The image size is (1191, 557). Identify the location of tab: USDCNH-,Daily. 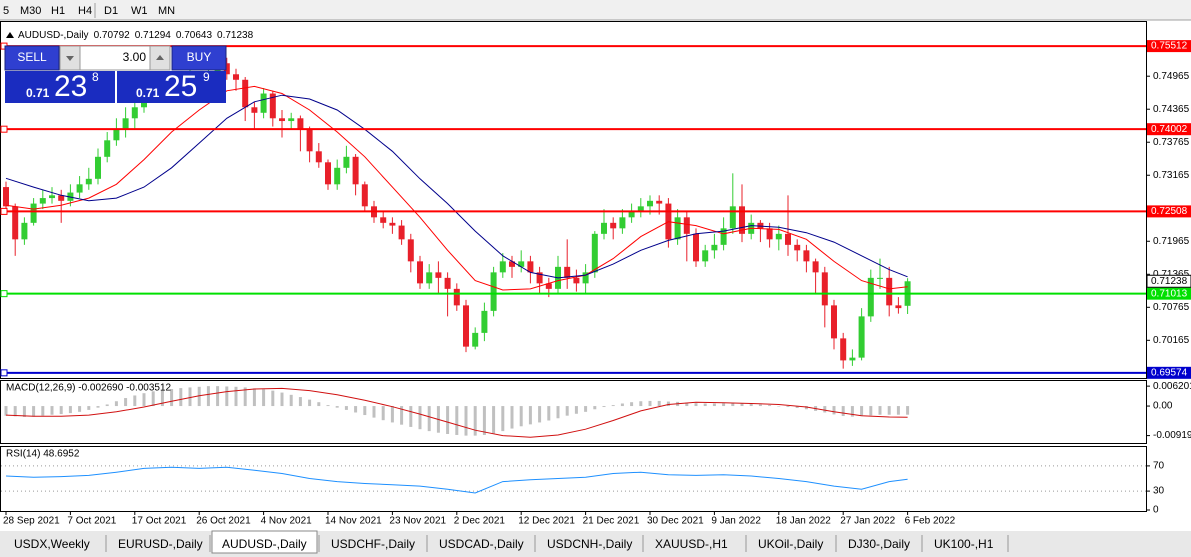
(589, 544).